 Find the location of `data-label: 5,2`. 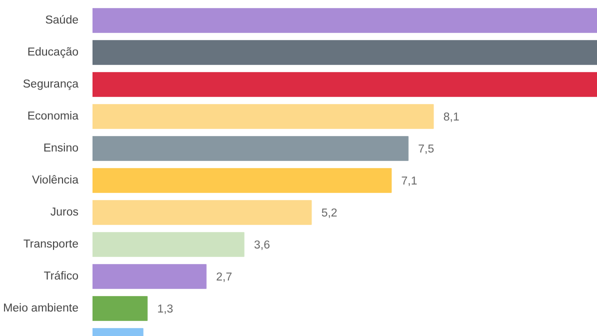

data-label: 5,2 is located at coordinates (329, 214).